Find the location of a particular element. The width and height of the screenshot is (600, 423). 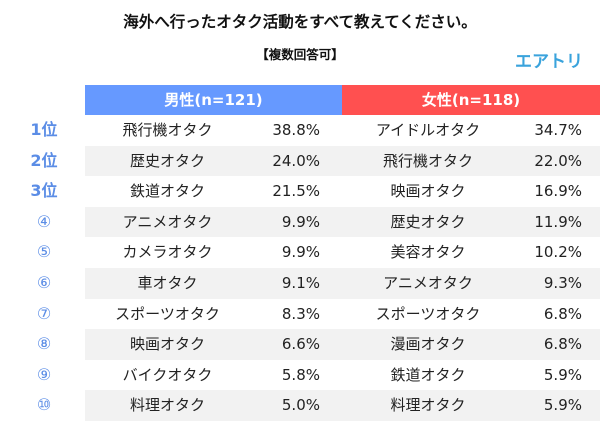

rank-label: ⑦ is located at coordinates (44, 313).